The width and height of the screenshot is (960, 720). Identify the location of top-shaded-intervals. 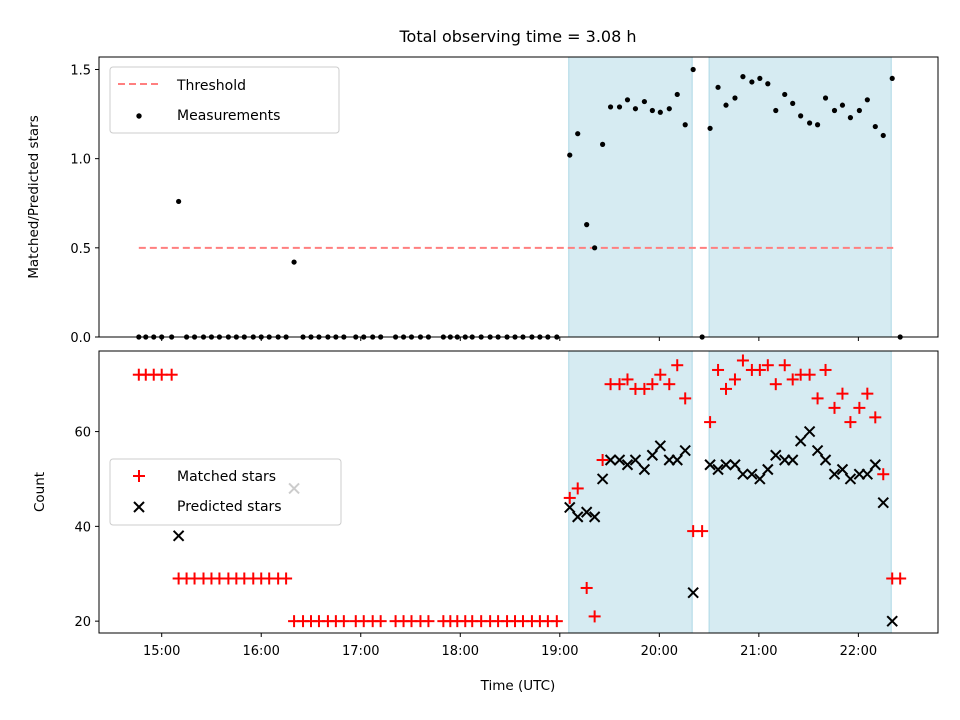
(730, 197).